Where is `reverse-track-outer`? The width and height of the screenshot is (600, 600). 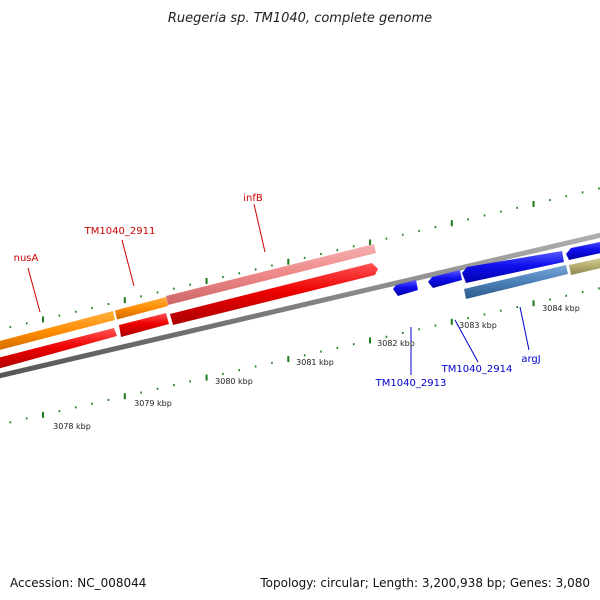
reverse-track-outer is located at coordinates (496, 268).